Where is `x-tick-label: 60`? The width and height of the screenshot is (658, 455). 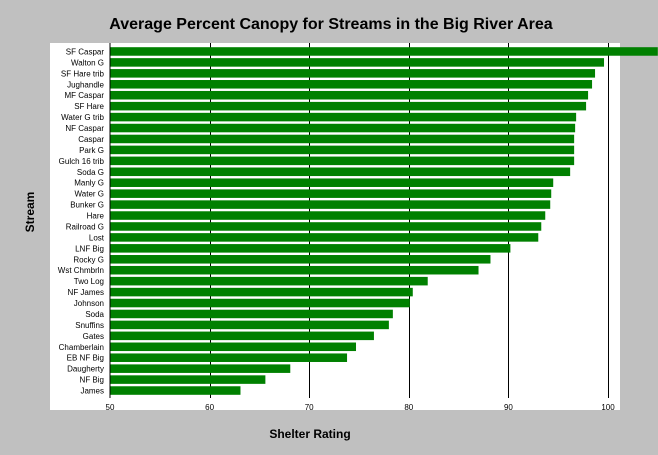
x-tick-label: 60 is located at coordinates (209, 407).